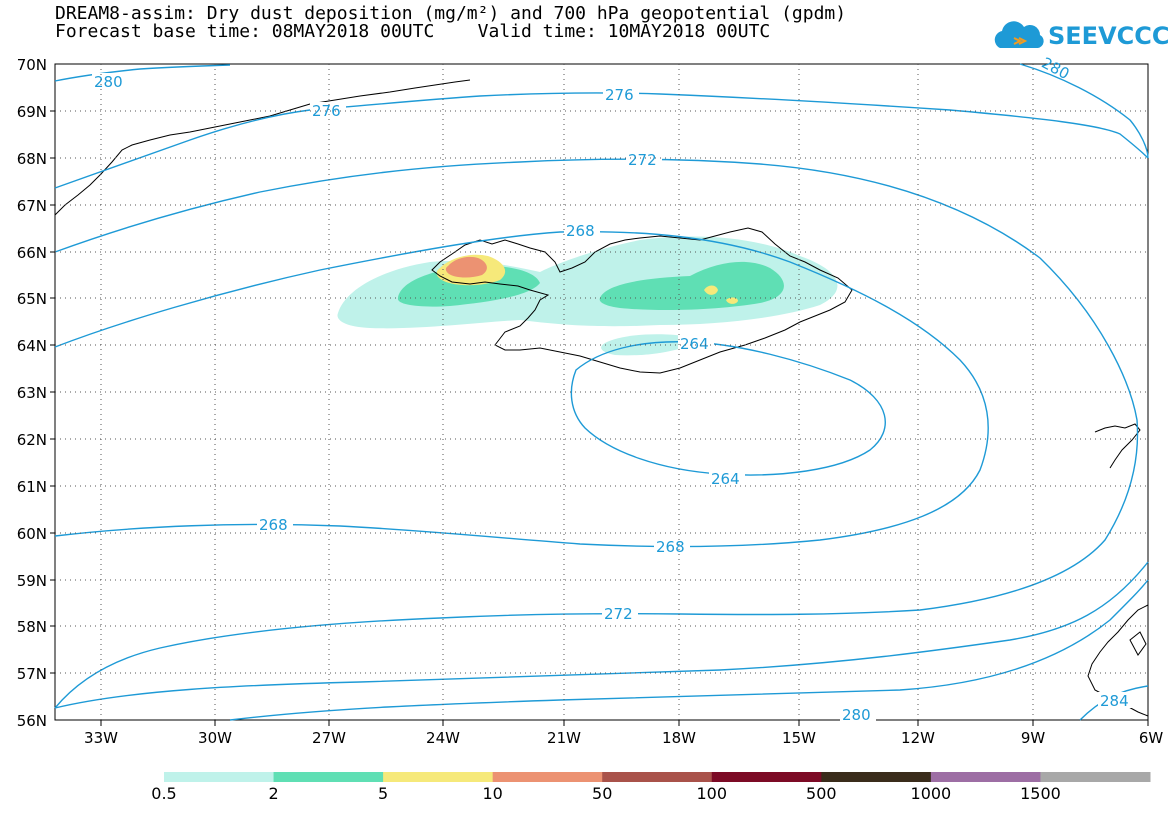 The image size is (1175, 815). I want to click on lat-label: 57N, so click(32, 674).